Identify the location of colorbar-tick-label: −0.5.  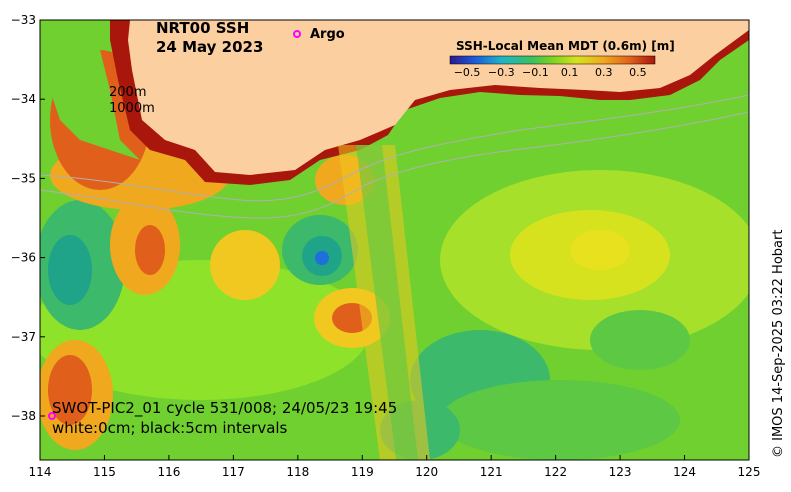
(467, 72).